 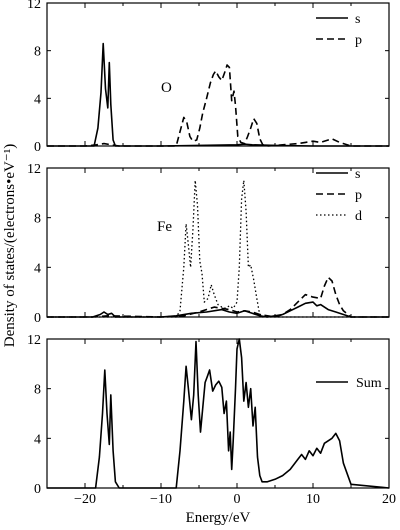 What do you see at coordinates (85, 499) in the screenshot?
I see `x-tick-label: −20` at bounding box center [85, 499].